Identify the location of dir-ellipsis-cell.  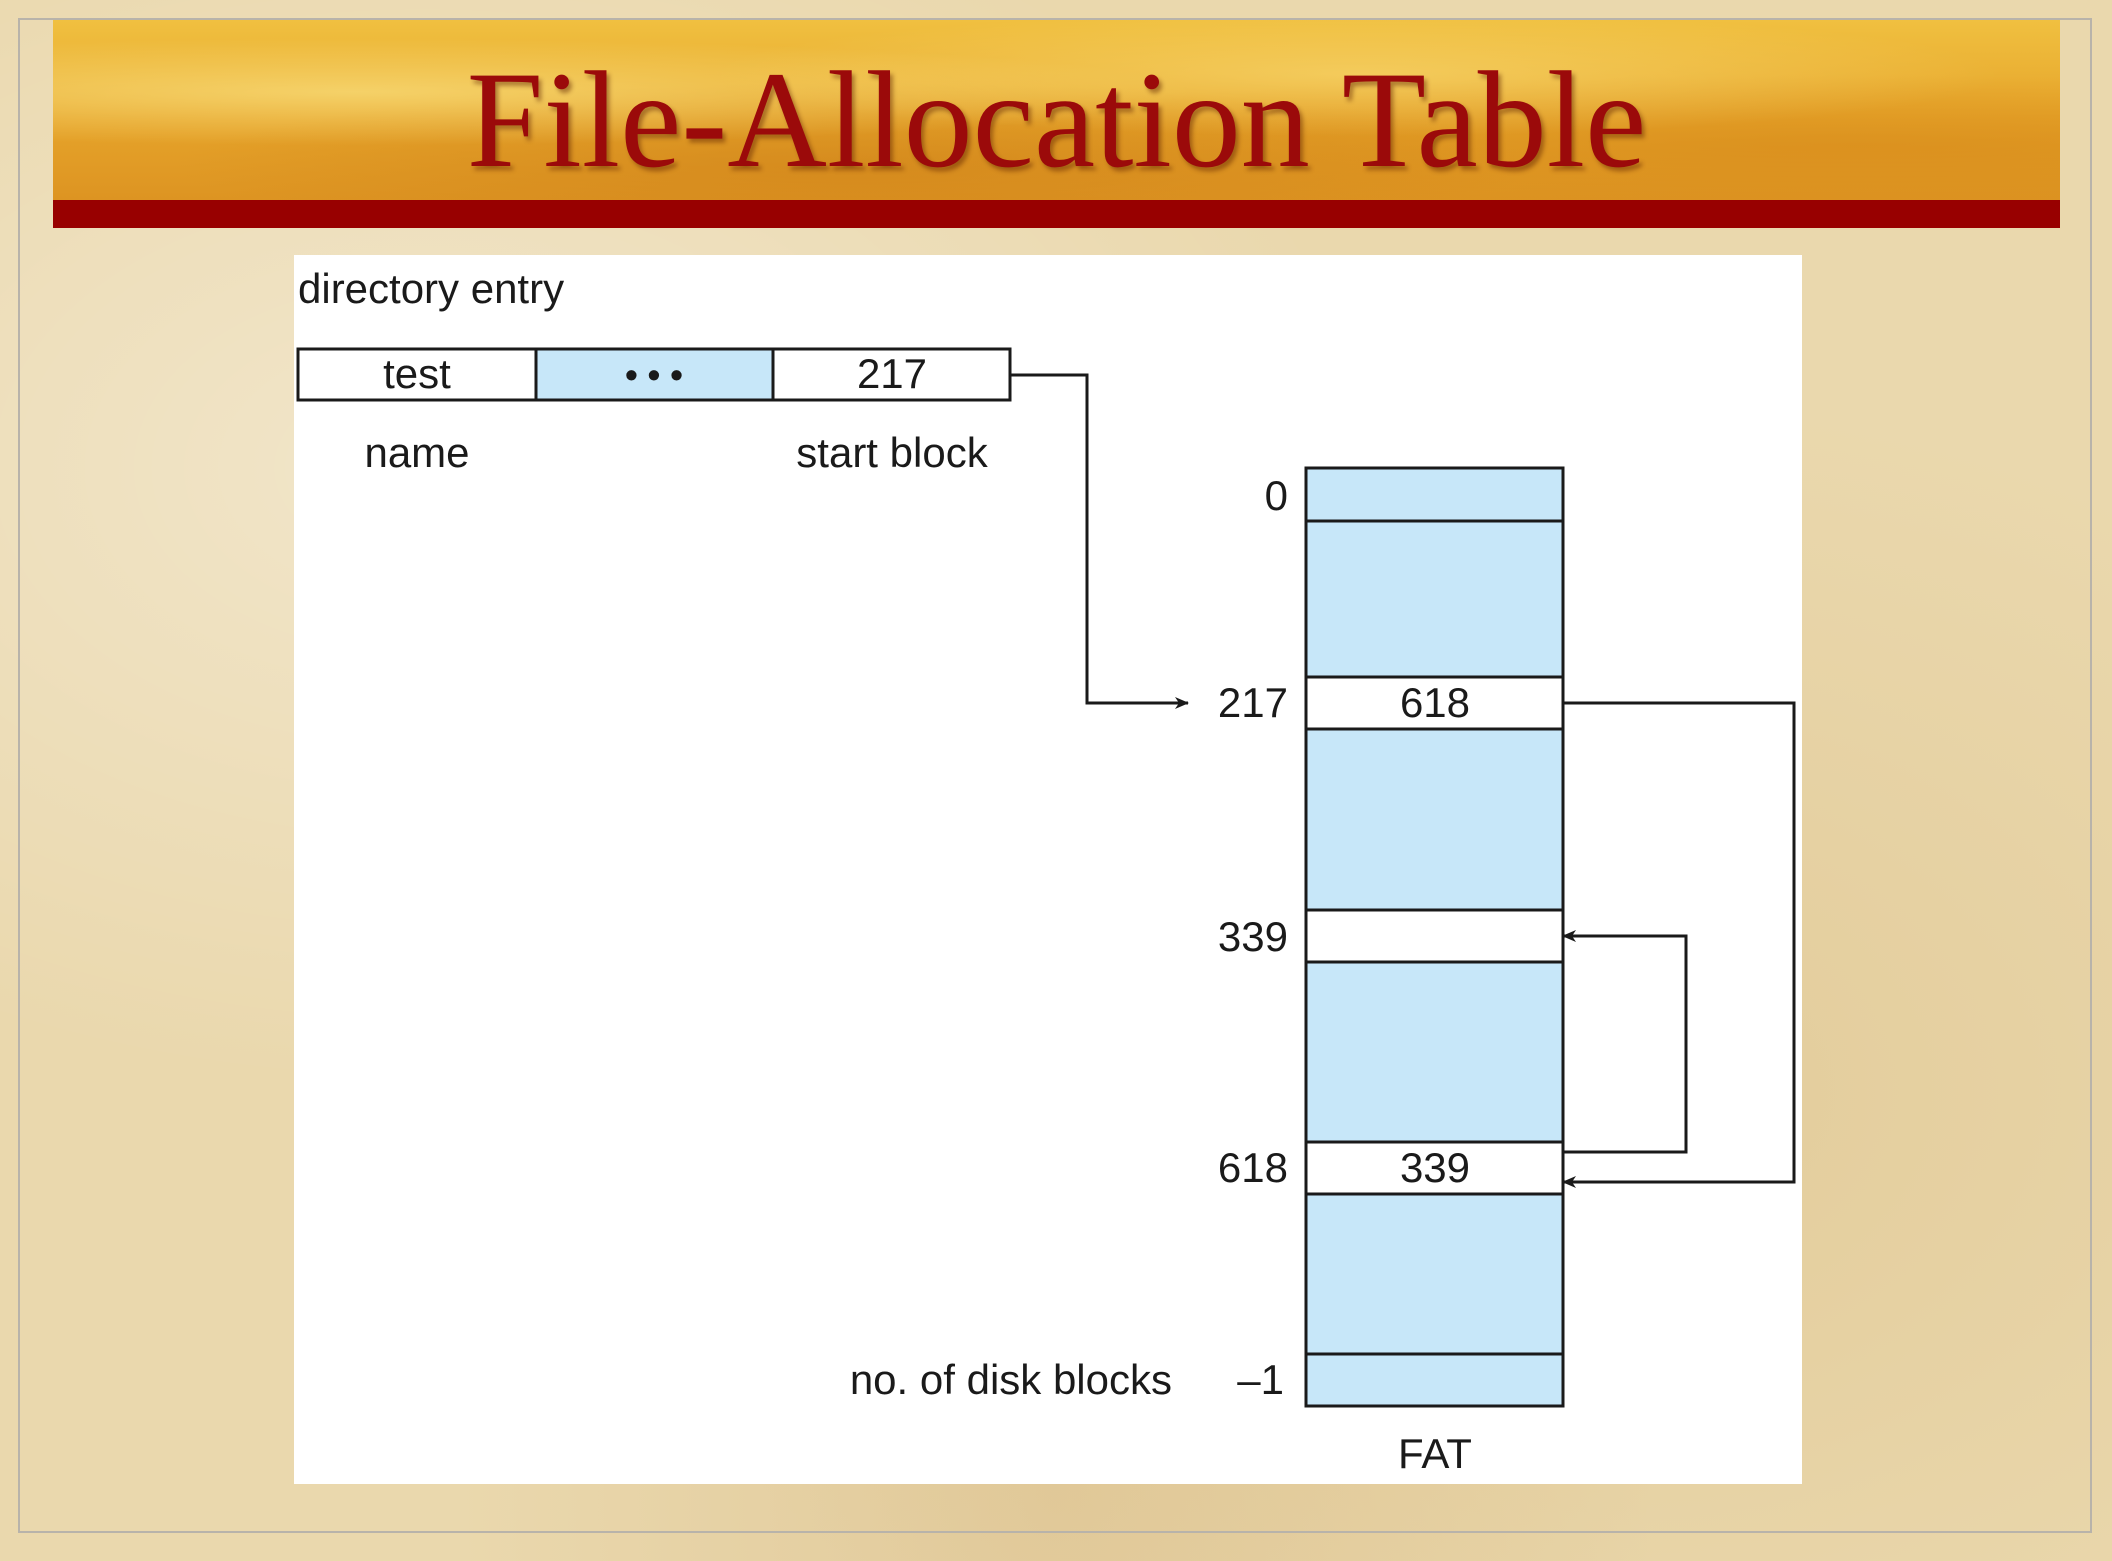
(654, 374).